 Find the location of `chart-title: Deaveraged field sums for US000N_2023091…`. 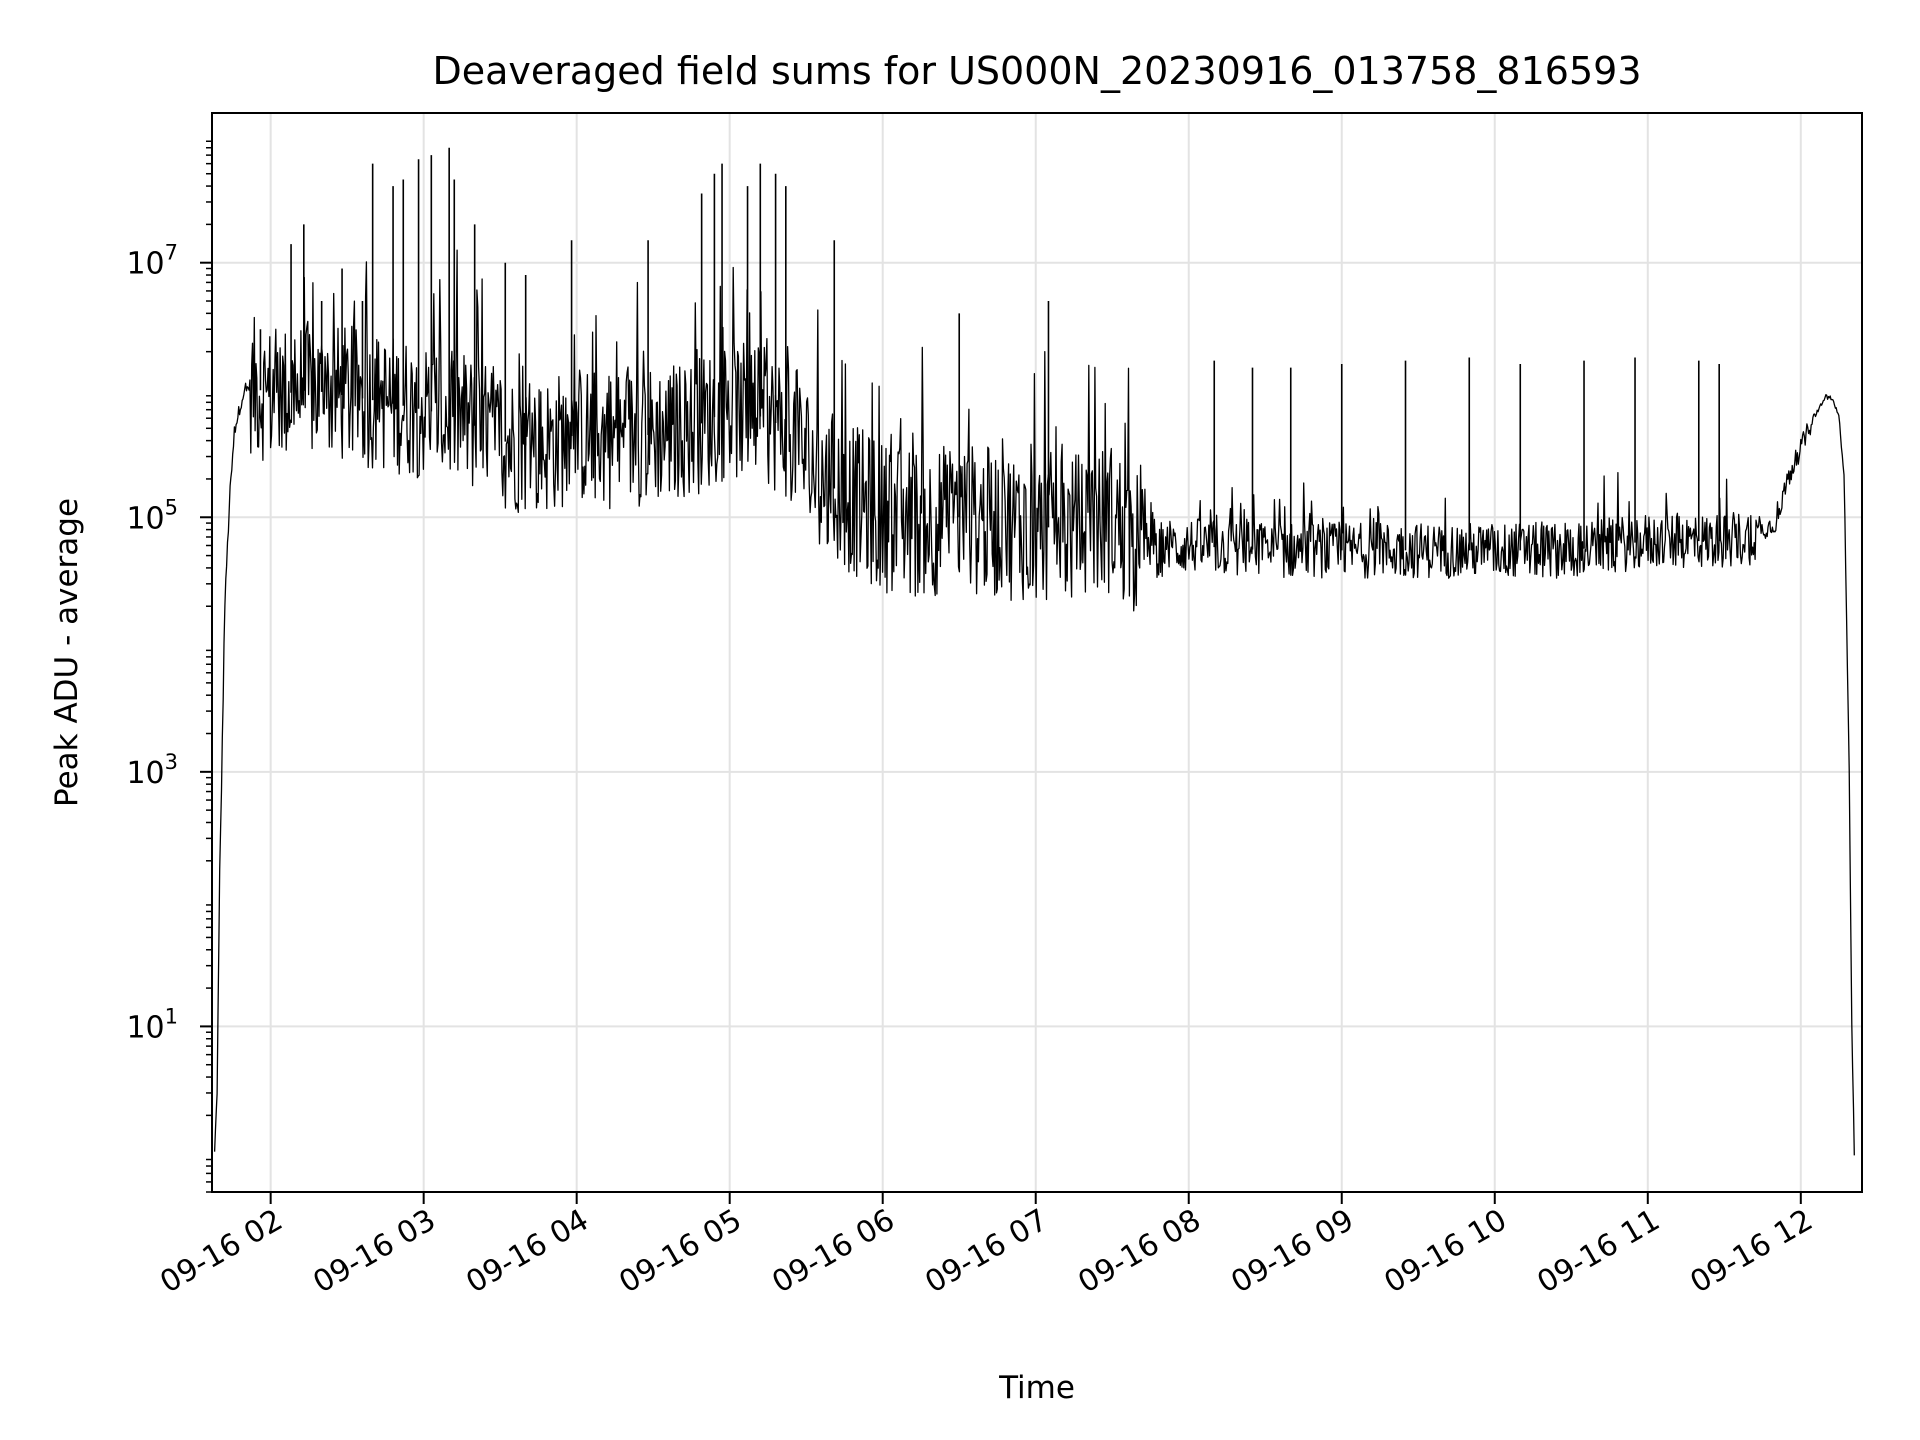

chart-title: Deaveraged field sums for US000N_2023091… is located at coordinates (1036, 71).